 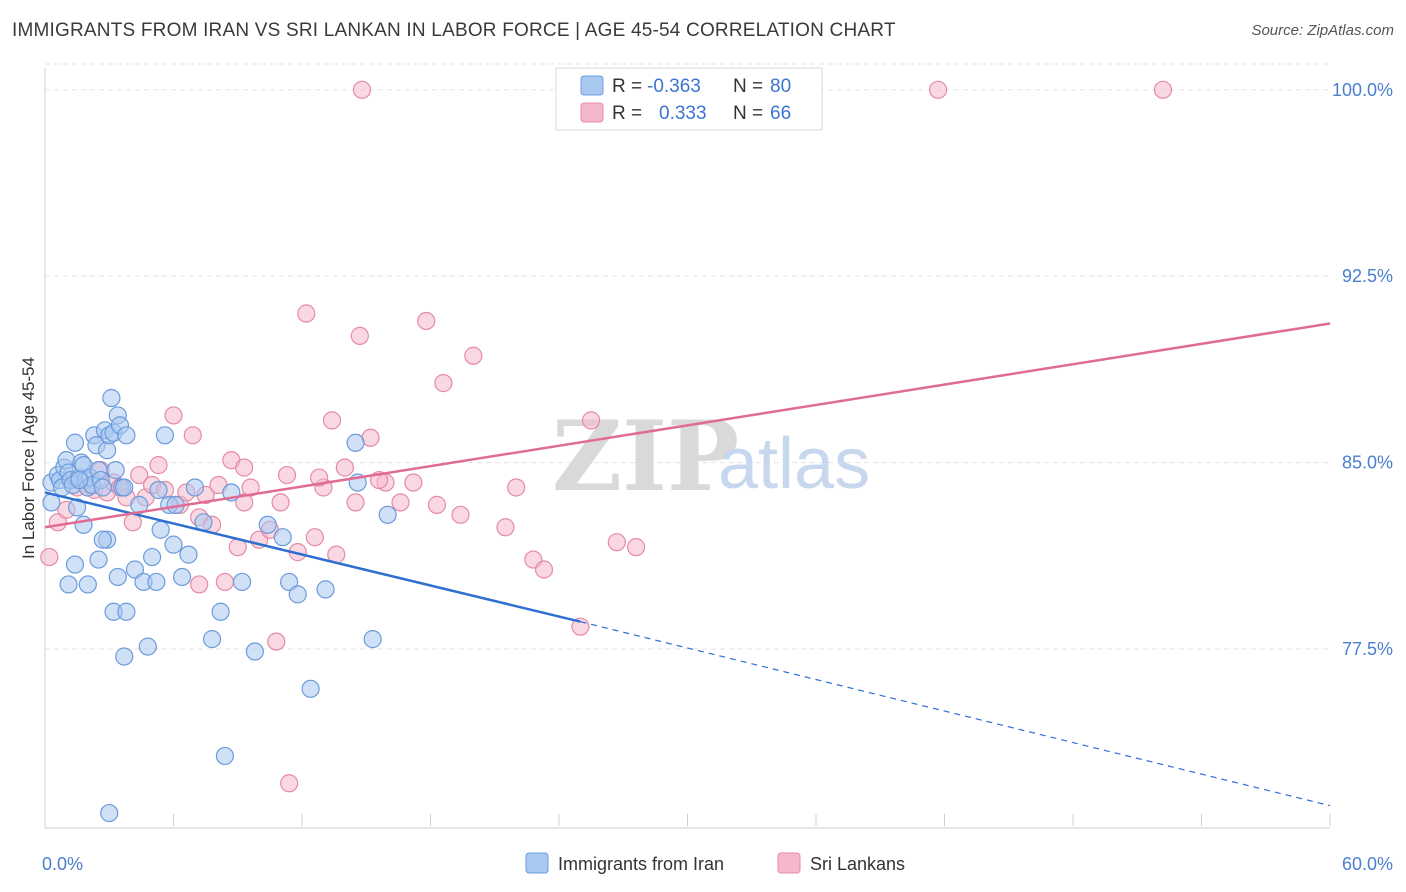 I want to click on y-tick-labels: 100.0% 92.5% 85.0% 77.5%, so click(x=1362, y=369).